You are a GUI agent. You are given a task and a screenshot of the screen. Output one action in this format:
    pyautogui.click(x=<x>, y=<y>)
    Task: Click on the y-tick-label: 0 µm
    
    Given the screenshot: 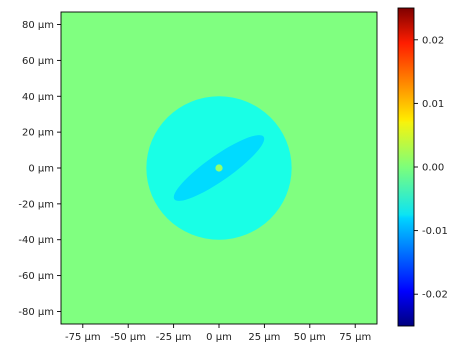 What is the action you would take?
    pyautogui.click(x=41, y=169)
    